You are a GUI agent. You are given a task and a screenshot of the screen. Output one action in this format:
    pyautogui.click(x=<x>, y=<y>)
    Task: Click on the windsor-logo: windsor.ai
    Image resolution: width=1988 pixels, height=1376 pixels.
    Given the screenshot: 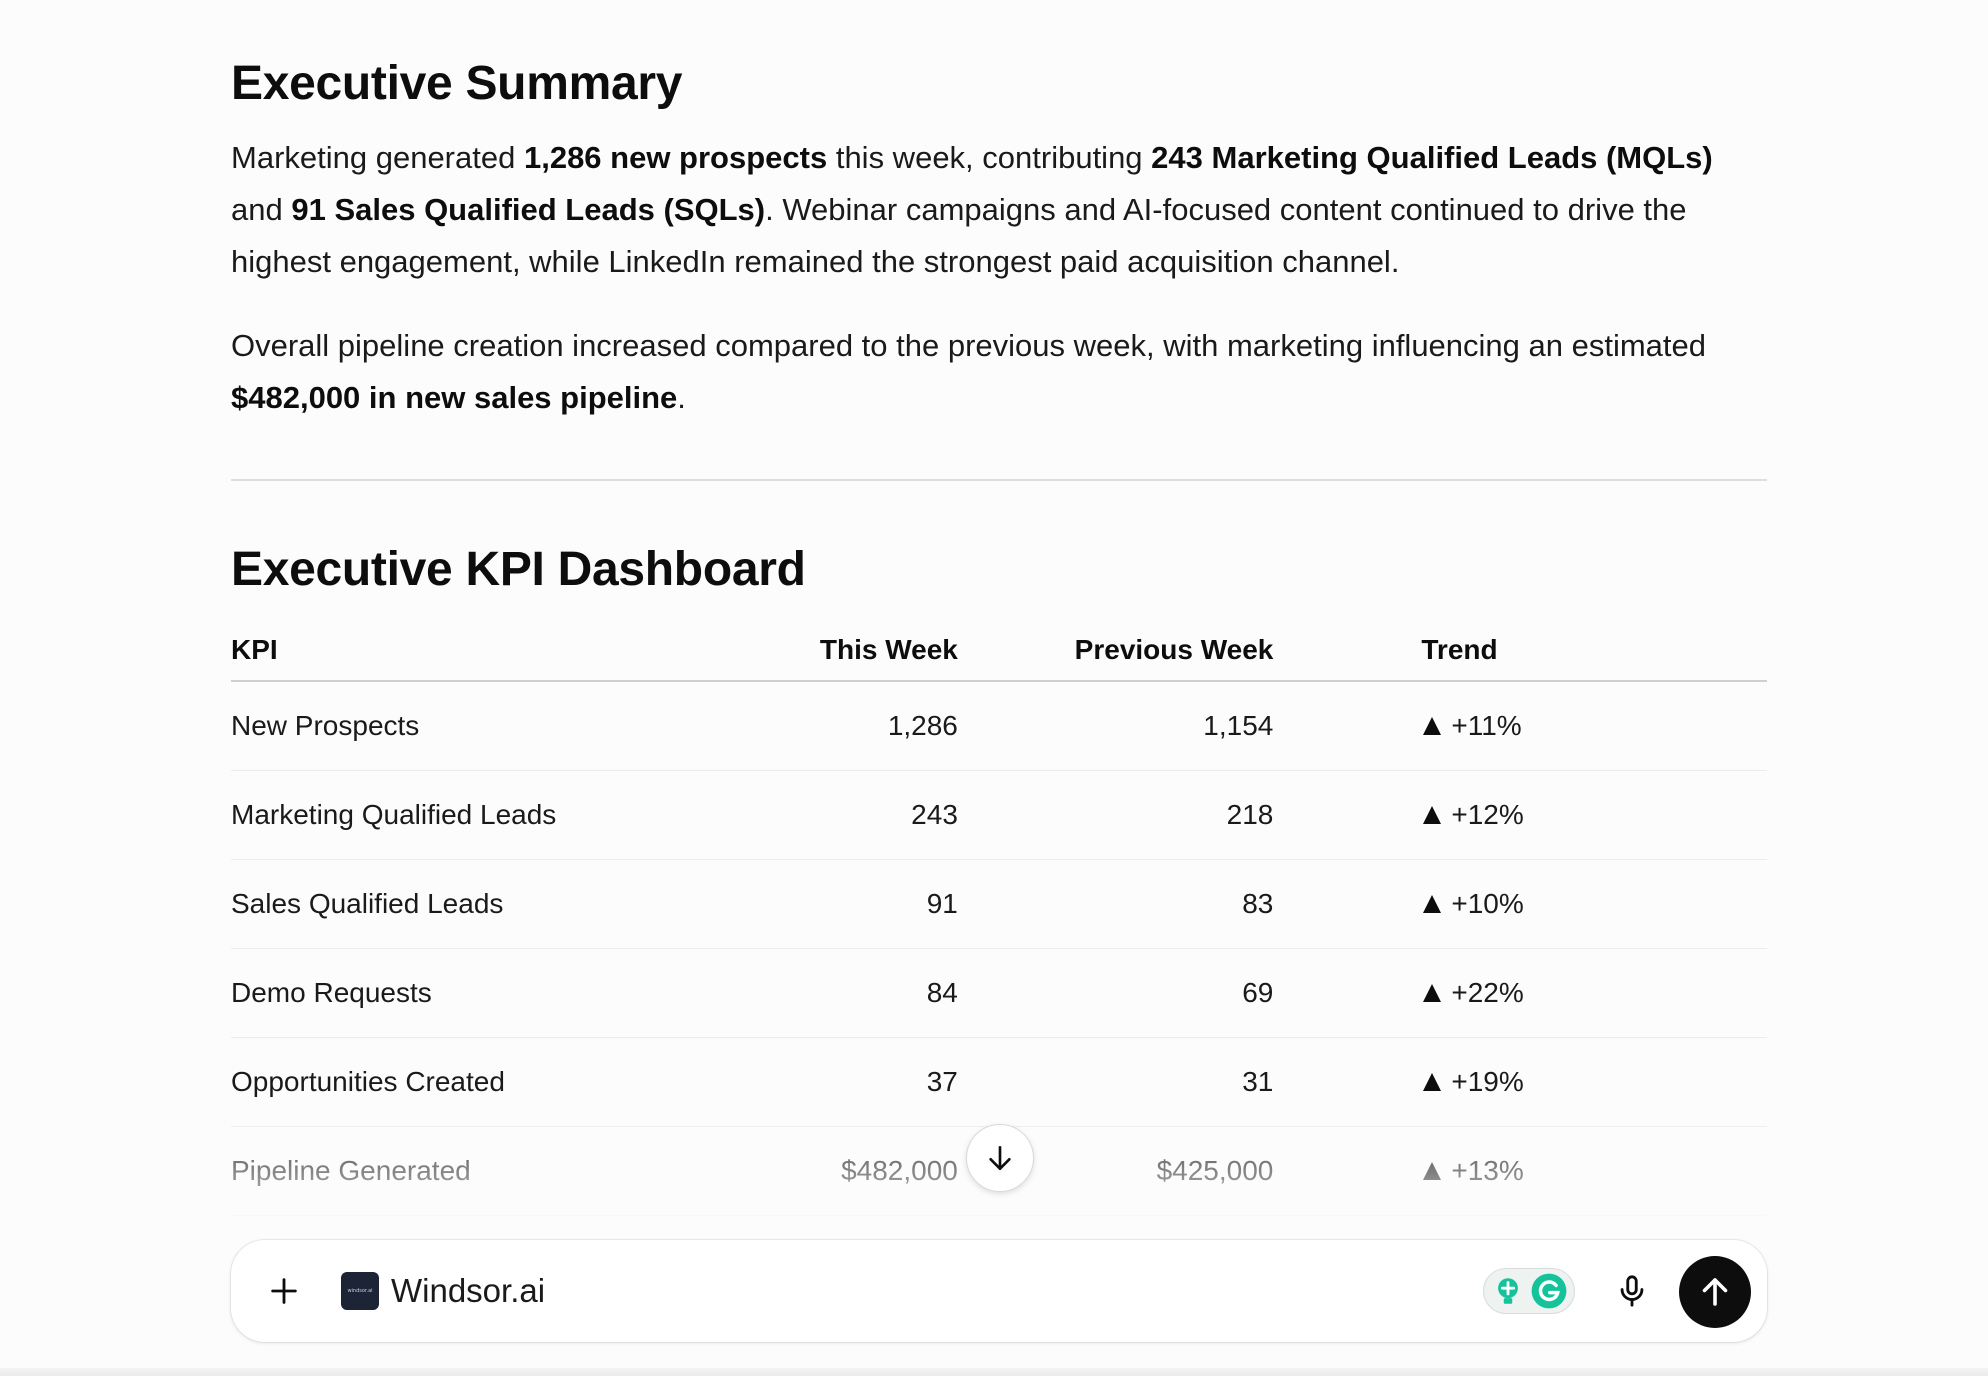 What is the action you would take?
    pyautogui.click(x=360, y=1291)
    